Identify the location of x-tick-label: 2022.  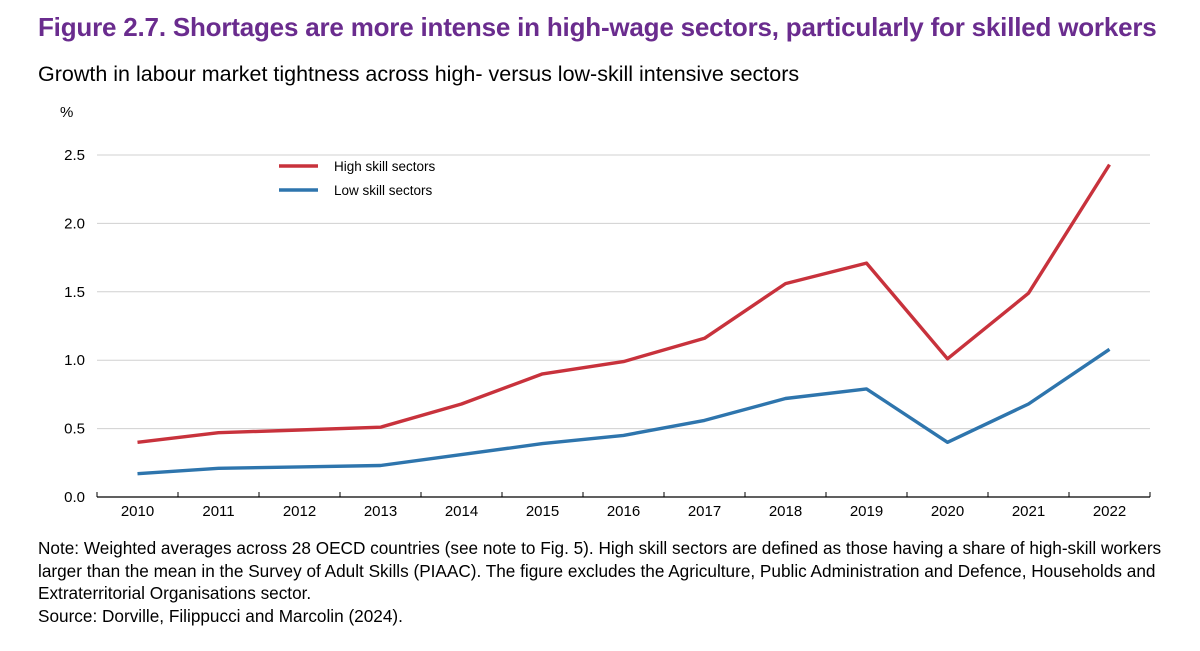
(1109, 511).